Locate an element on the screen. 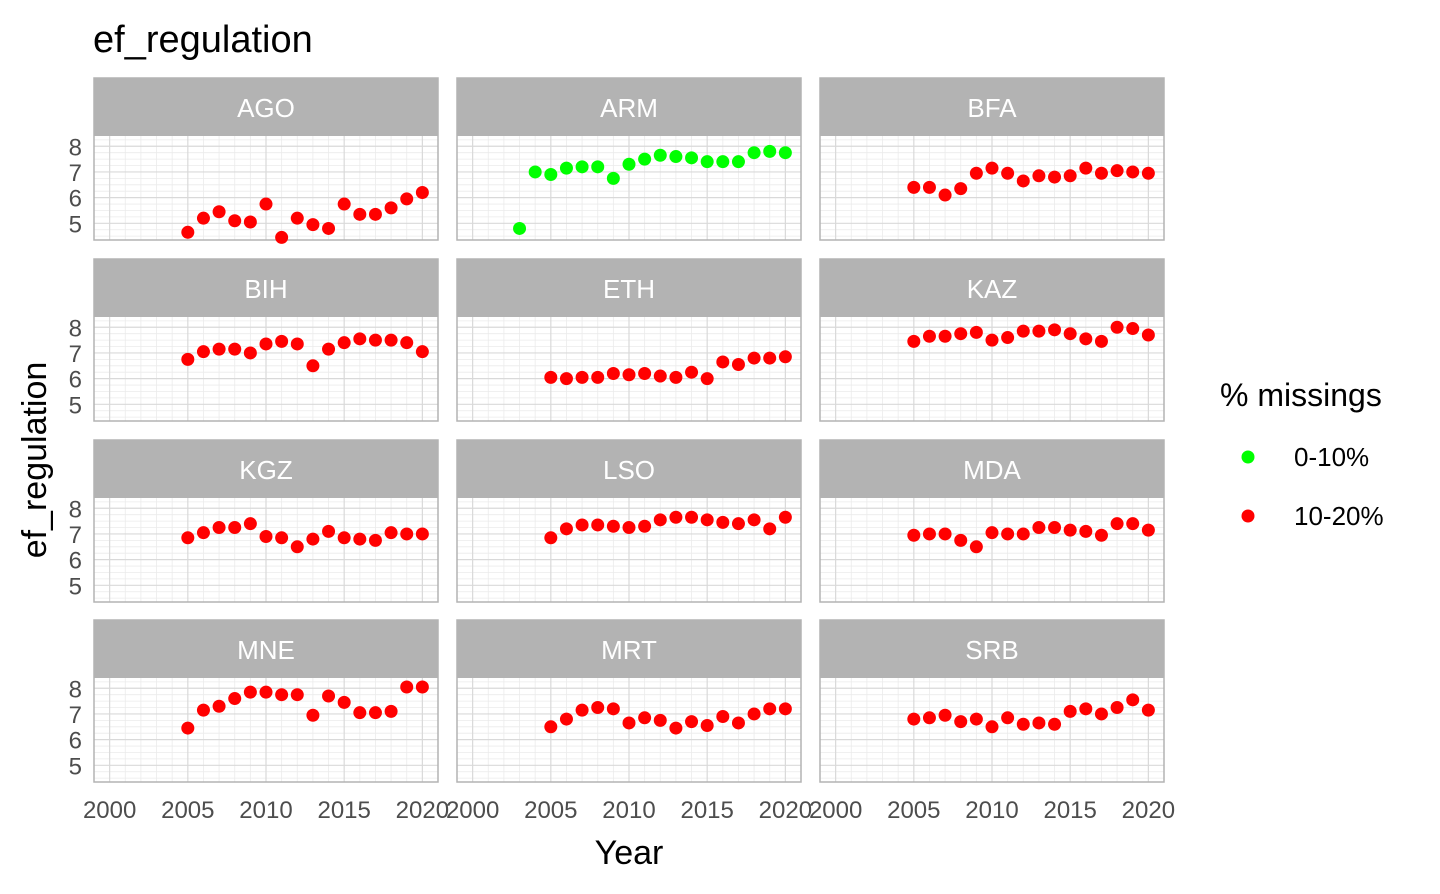 This screenshot has height=894, width=1440. facet-strip-label: ARM is located at coordinates (629, 108).